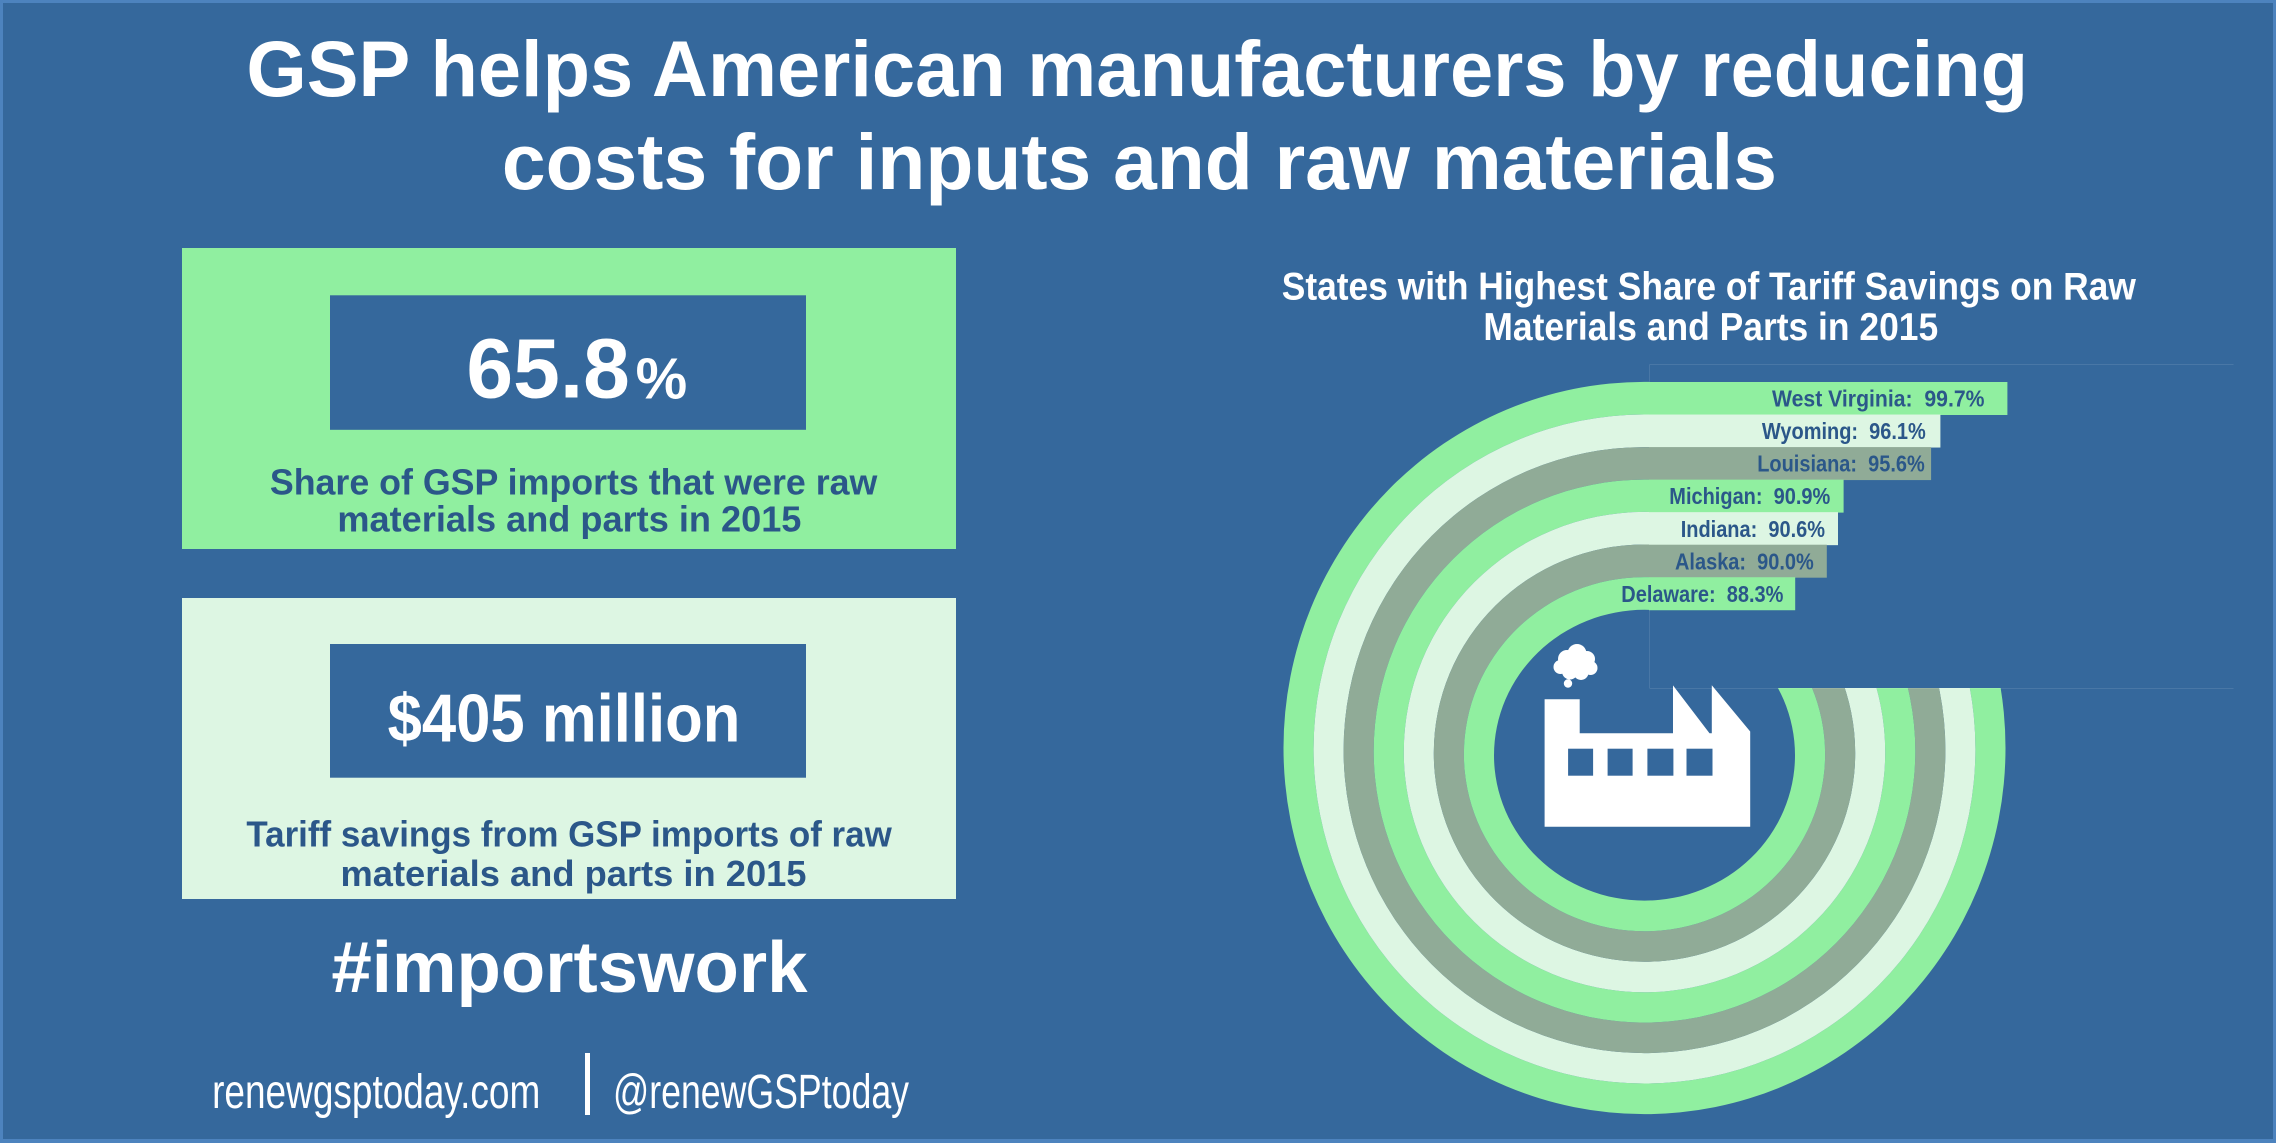 The height and width of the screenshot is (1143, 2276). I want to click on svg-text: Materials and Parts in 2015, so click(1710, 327).